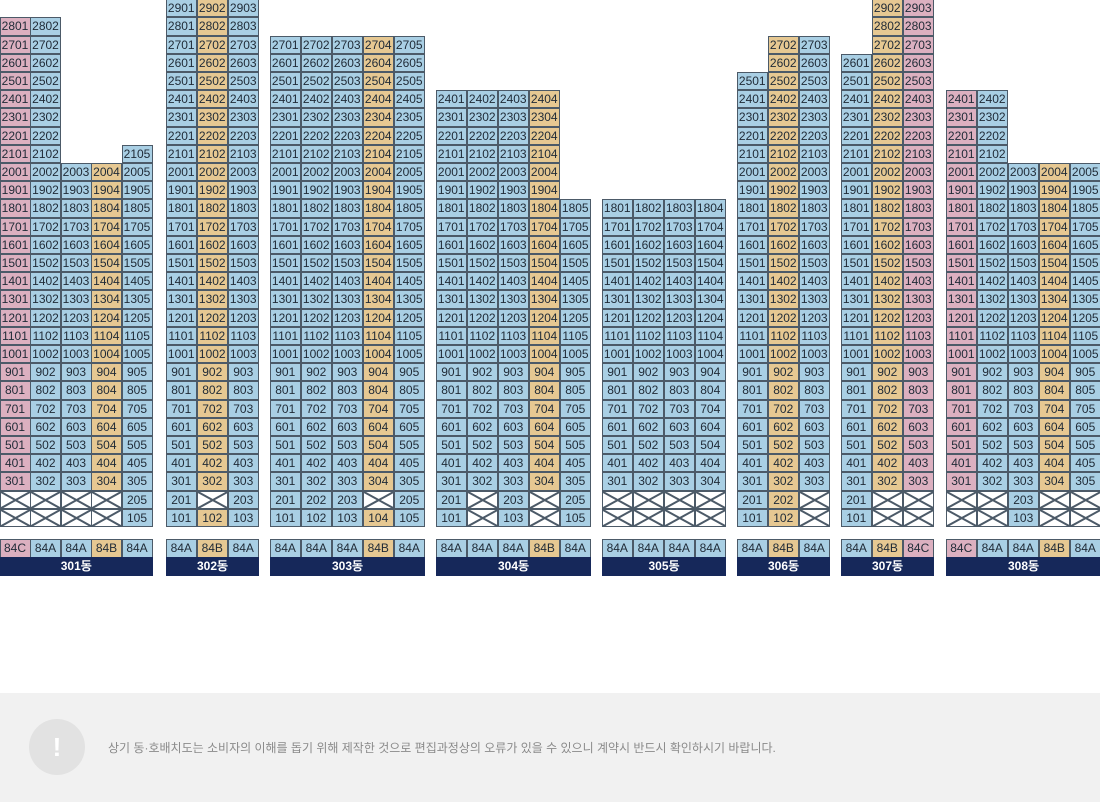 Image resolution: width=1100 pixels, height=802 pixels. I want to click on unit-cell: 1303, so click(679, 299).